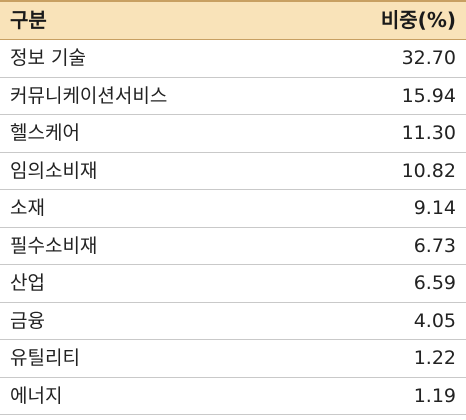 This screenshot has width=466, height=420. What do you see at coordinates (434, 208) in the screenshot?
I see `sector-weight: 9.14` at bounding box center [434, 208].